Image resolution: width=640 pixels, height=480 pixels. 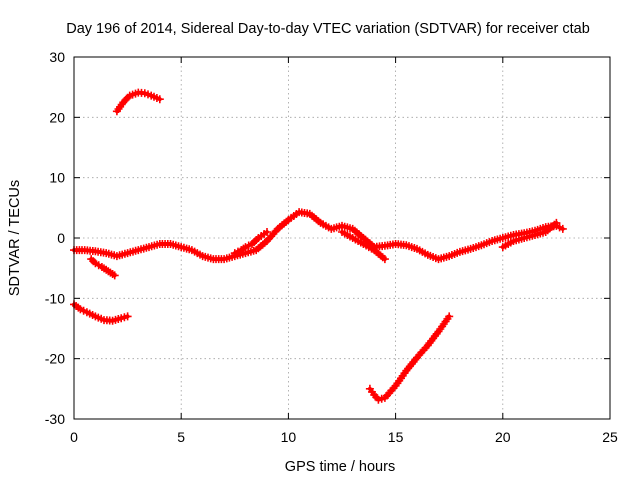 What do you see at coordinates (55, 419) in the screenshot?
I see `y-tick-label: -30` at bounding box center [55, 419].